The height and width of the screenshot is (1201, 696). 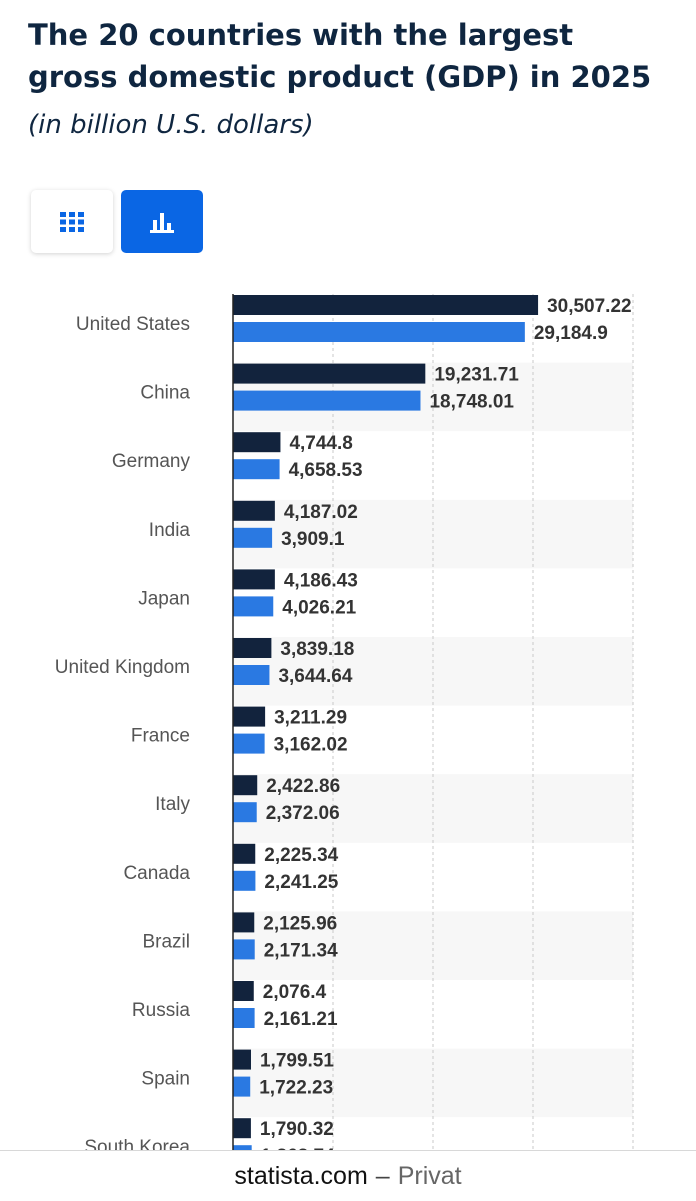 What do you see at coordinates (296, 1088) in the screenshot?
I see `value-label: 1,722.23` at bounding box center [296, 1088].